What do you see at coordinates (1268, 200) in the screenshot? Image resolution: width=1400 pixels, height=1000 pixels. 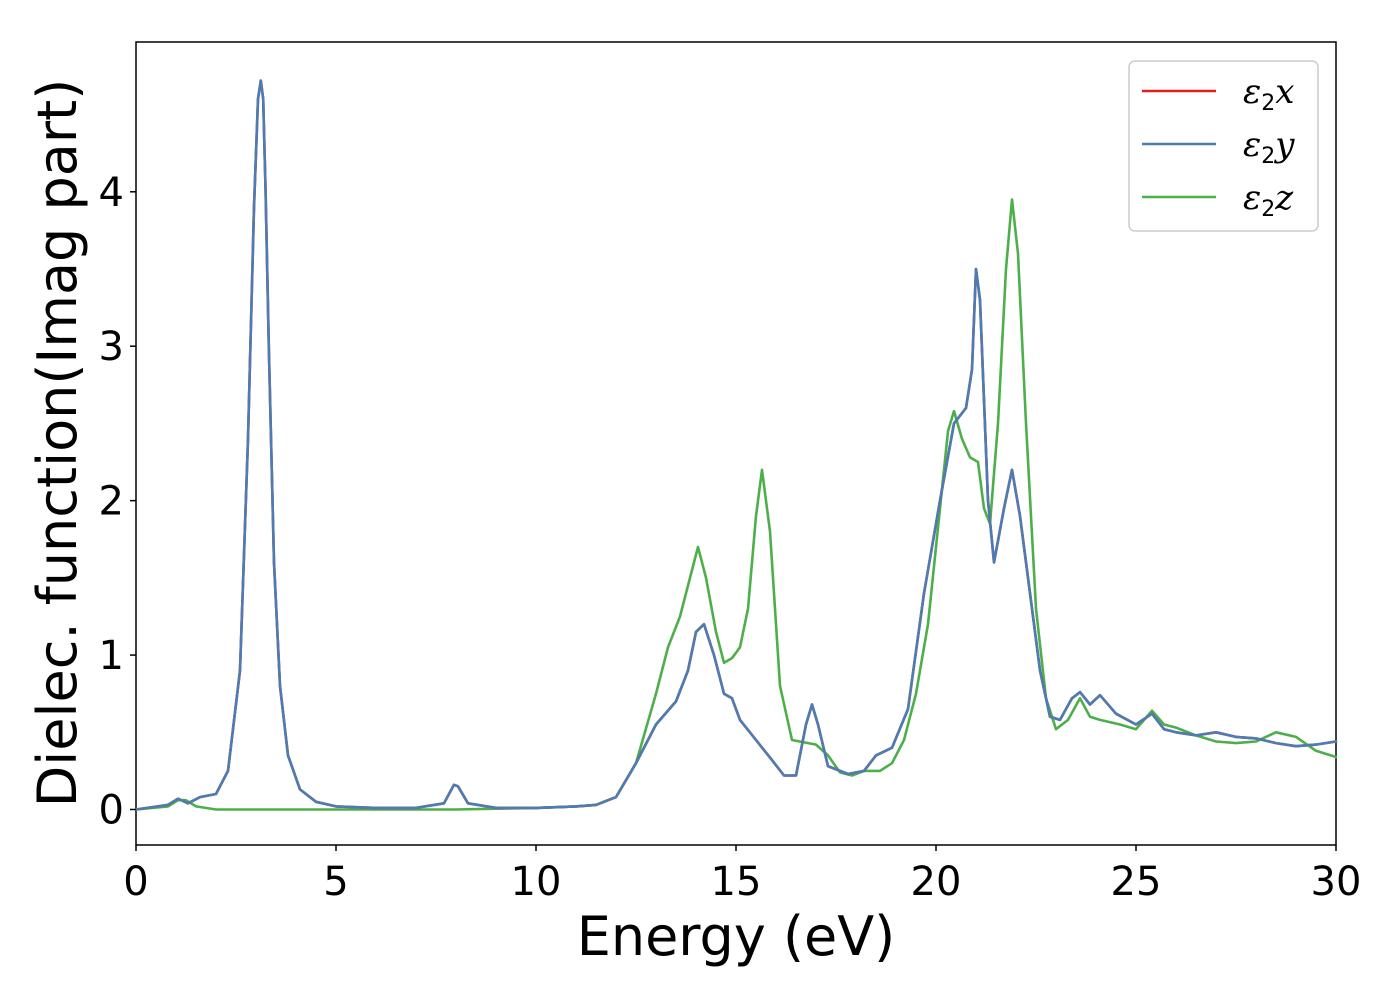 I see `legend-label: ε2z` at bounding box center [1268, 200].